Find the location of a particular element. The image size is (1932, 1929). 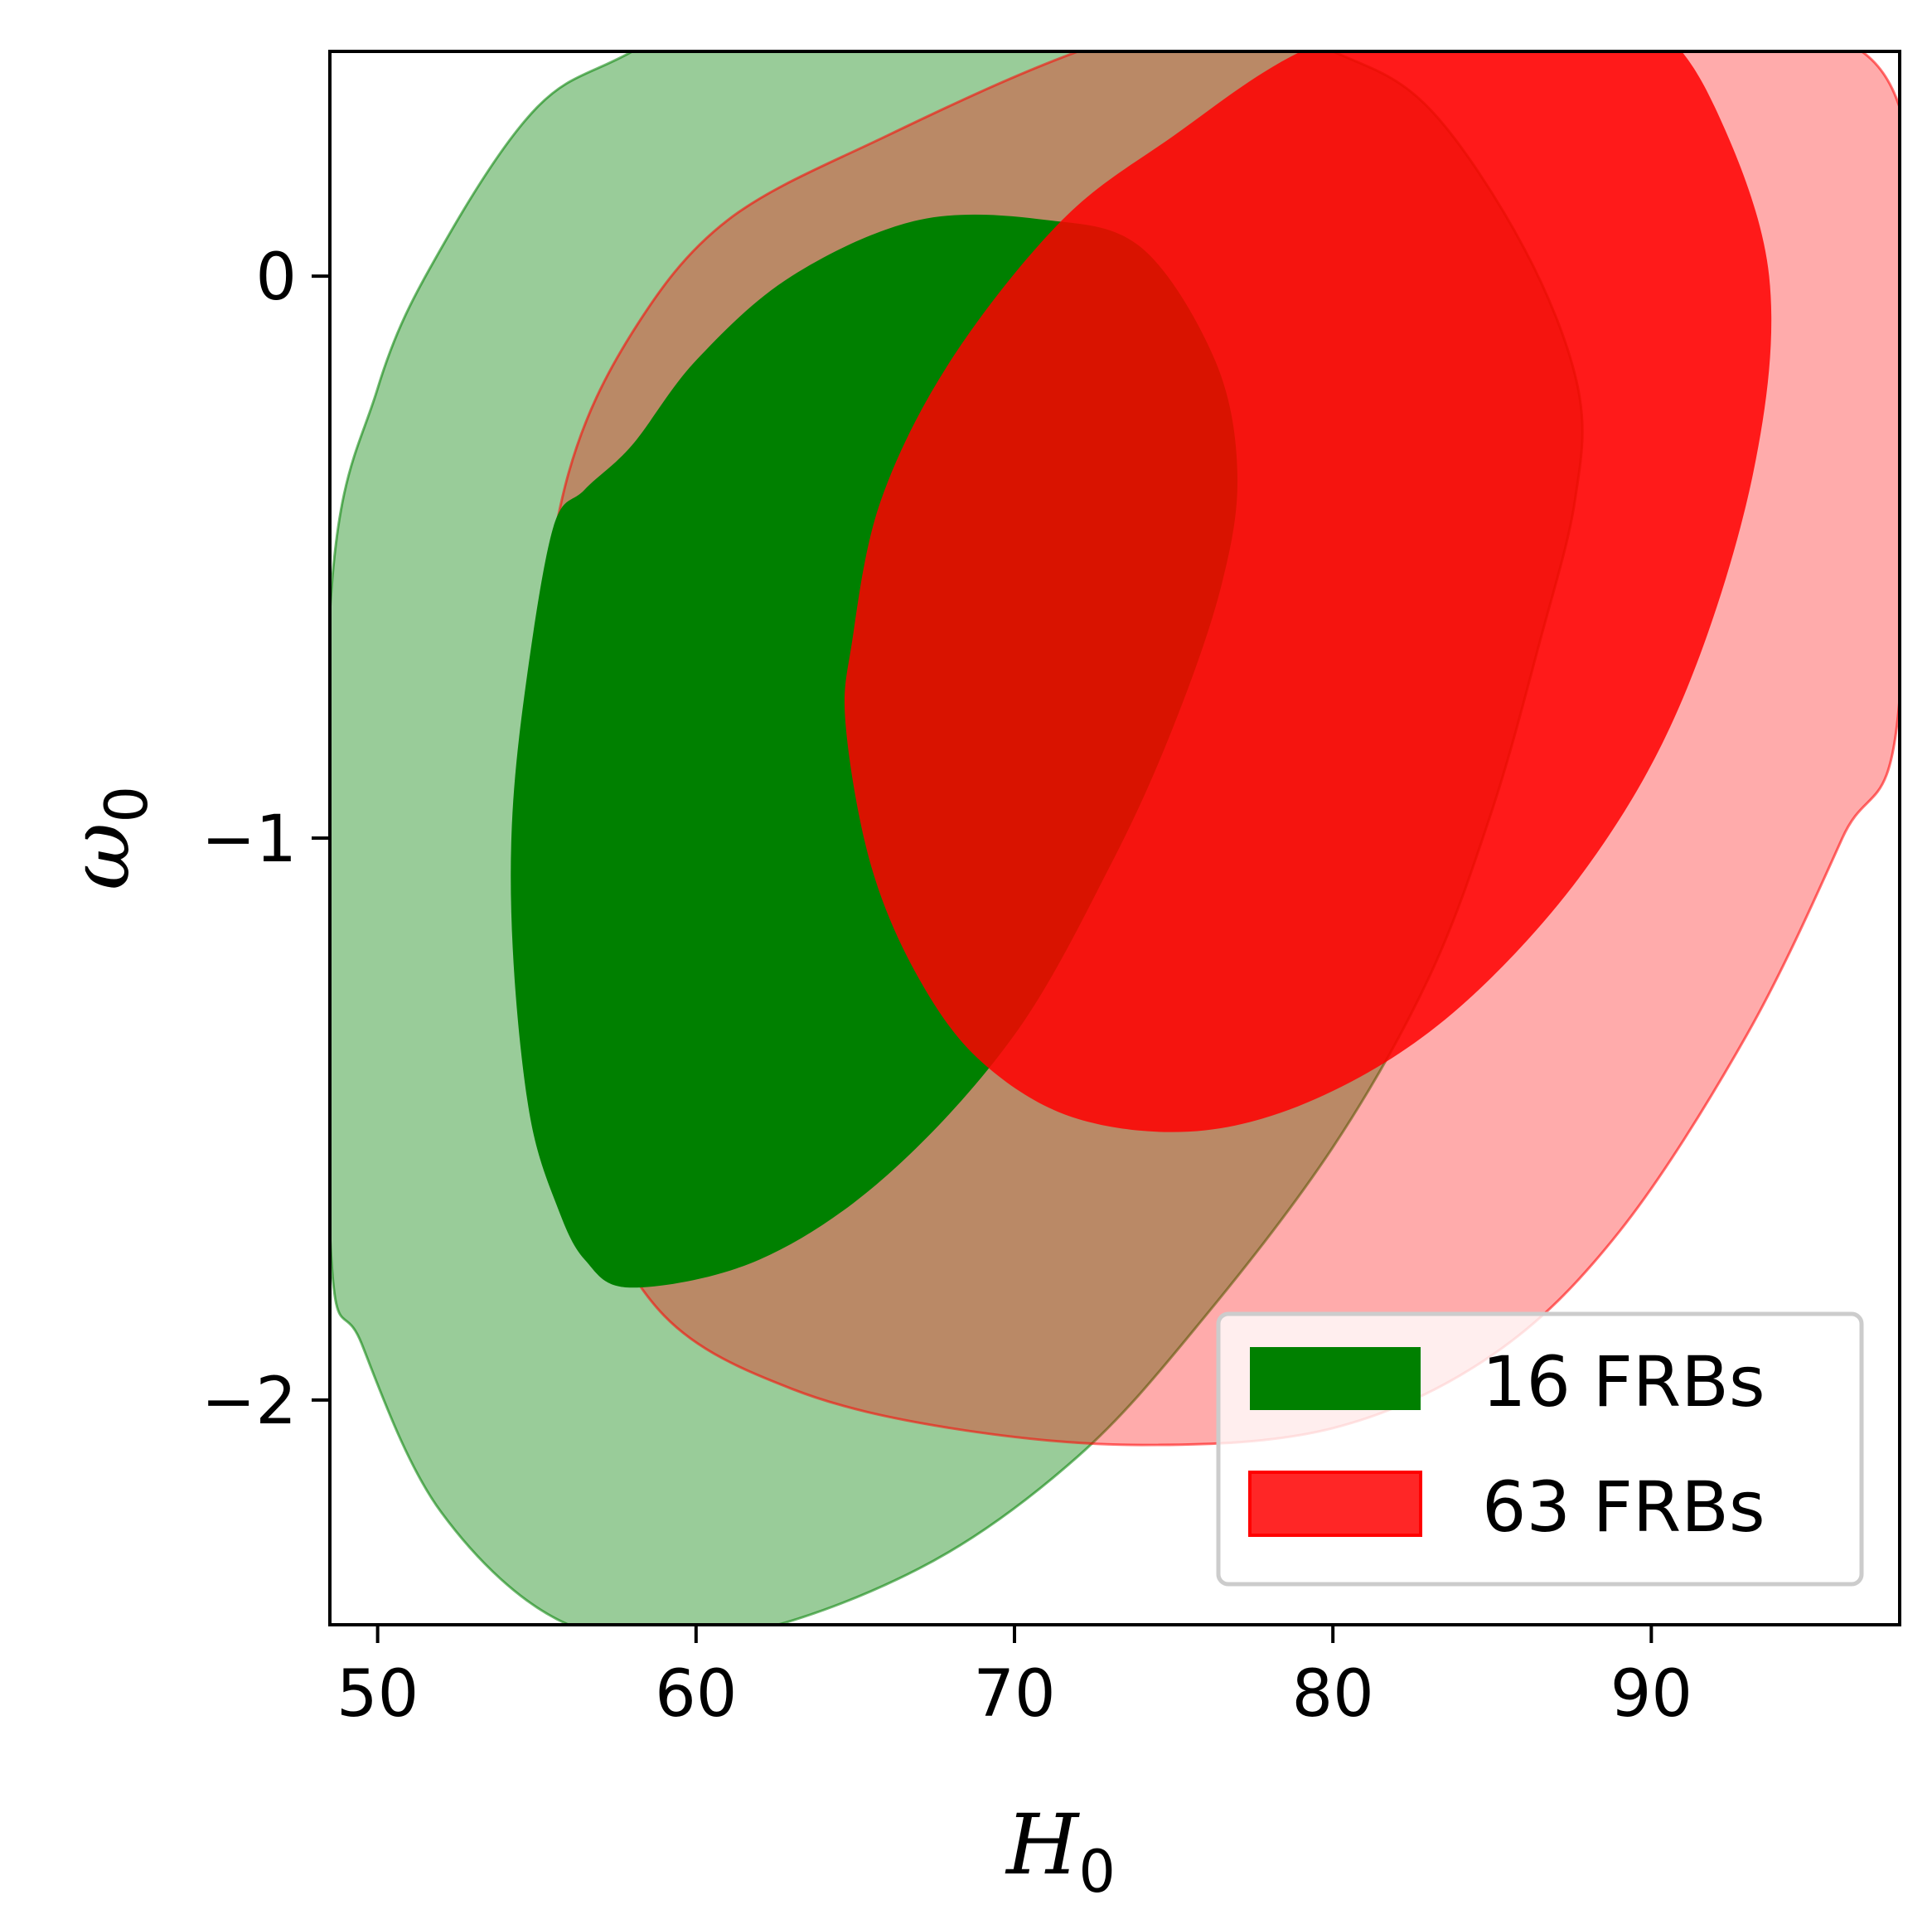

x-axis: 50 60 70 80 90 is located at coordinates (1014, 1678).